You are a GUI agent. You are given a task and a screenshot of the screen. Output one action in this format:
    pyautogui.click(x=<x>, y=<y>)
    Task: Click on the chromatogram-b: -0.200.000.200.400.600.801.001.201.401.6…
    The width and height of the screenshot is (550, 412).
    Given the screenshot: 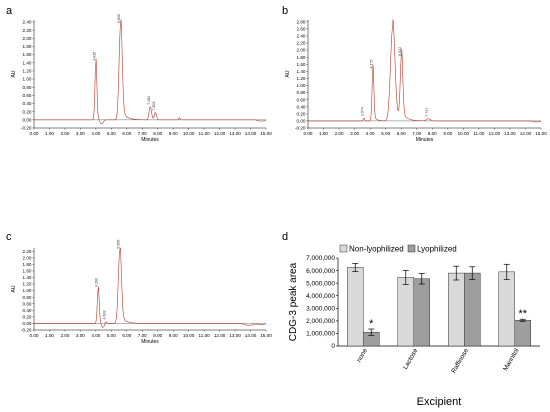 What is the action you would take?
    pyautogui.click(x=416, y=80)
    